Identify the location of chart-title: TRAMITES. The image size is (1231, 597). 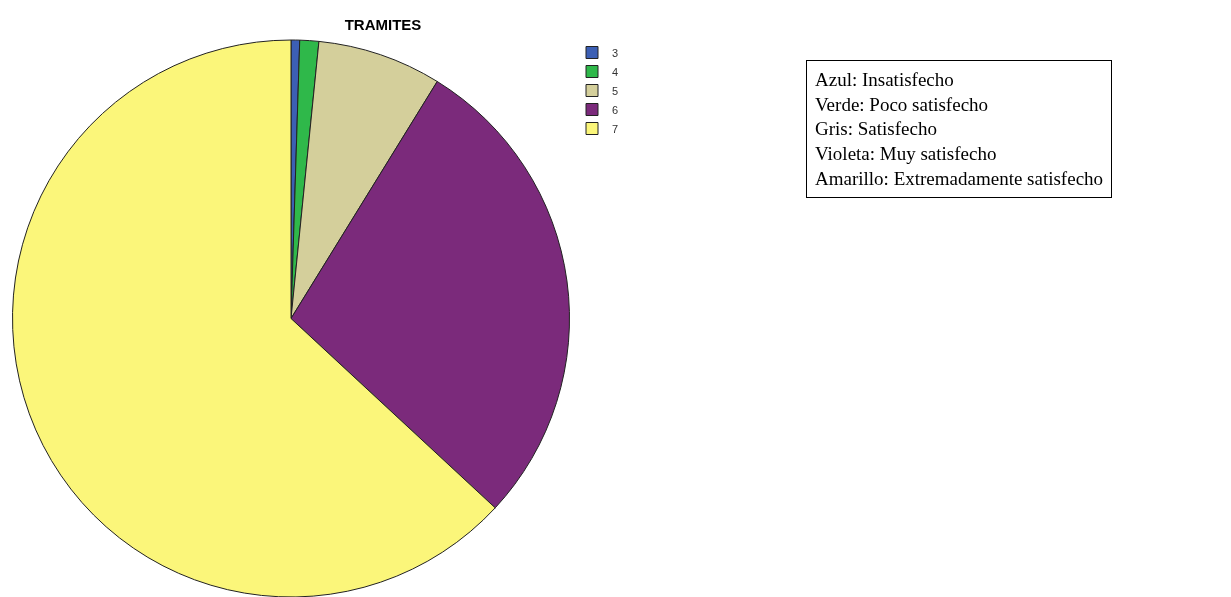
(383, 25).